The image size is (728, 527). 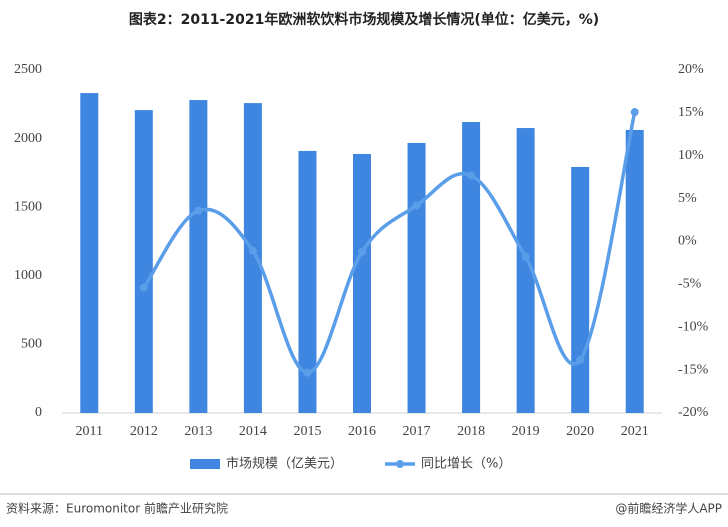 What do you see at coordinates (693, 369) in the screenshot?
I see `y2-tick-label: -15%` at bounding box center [693, 369].